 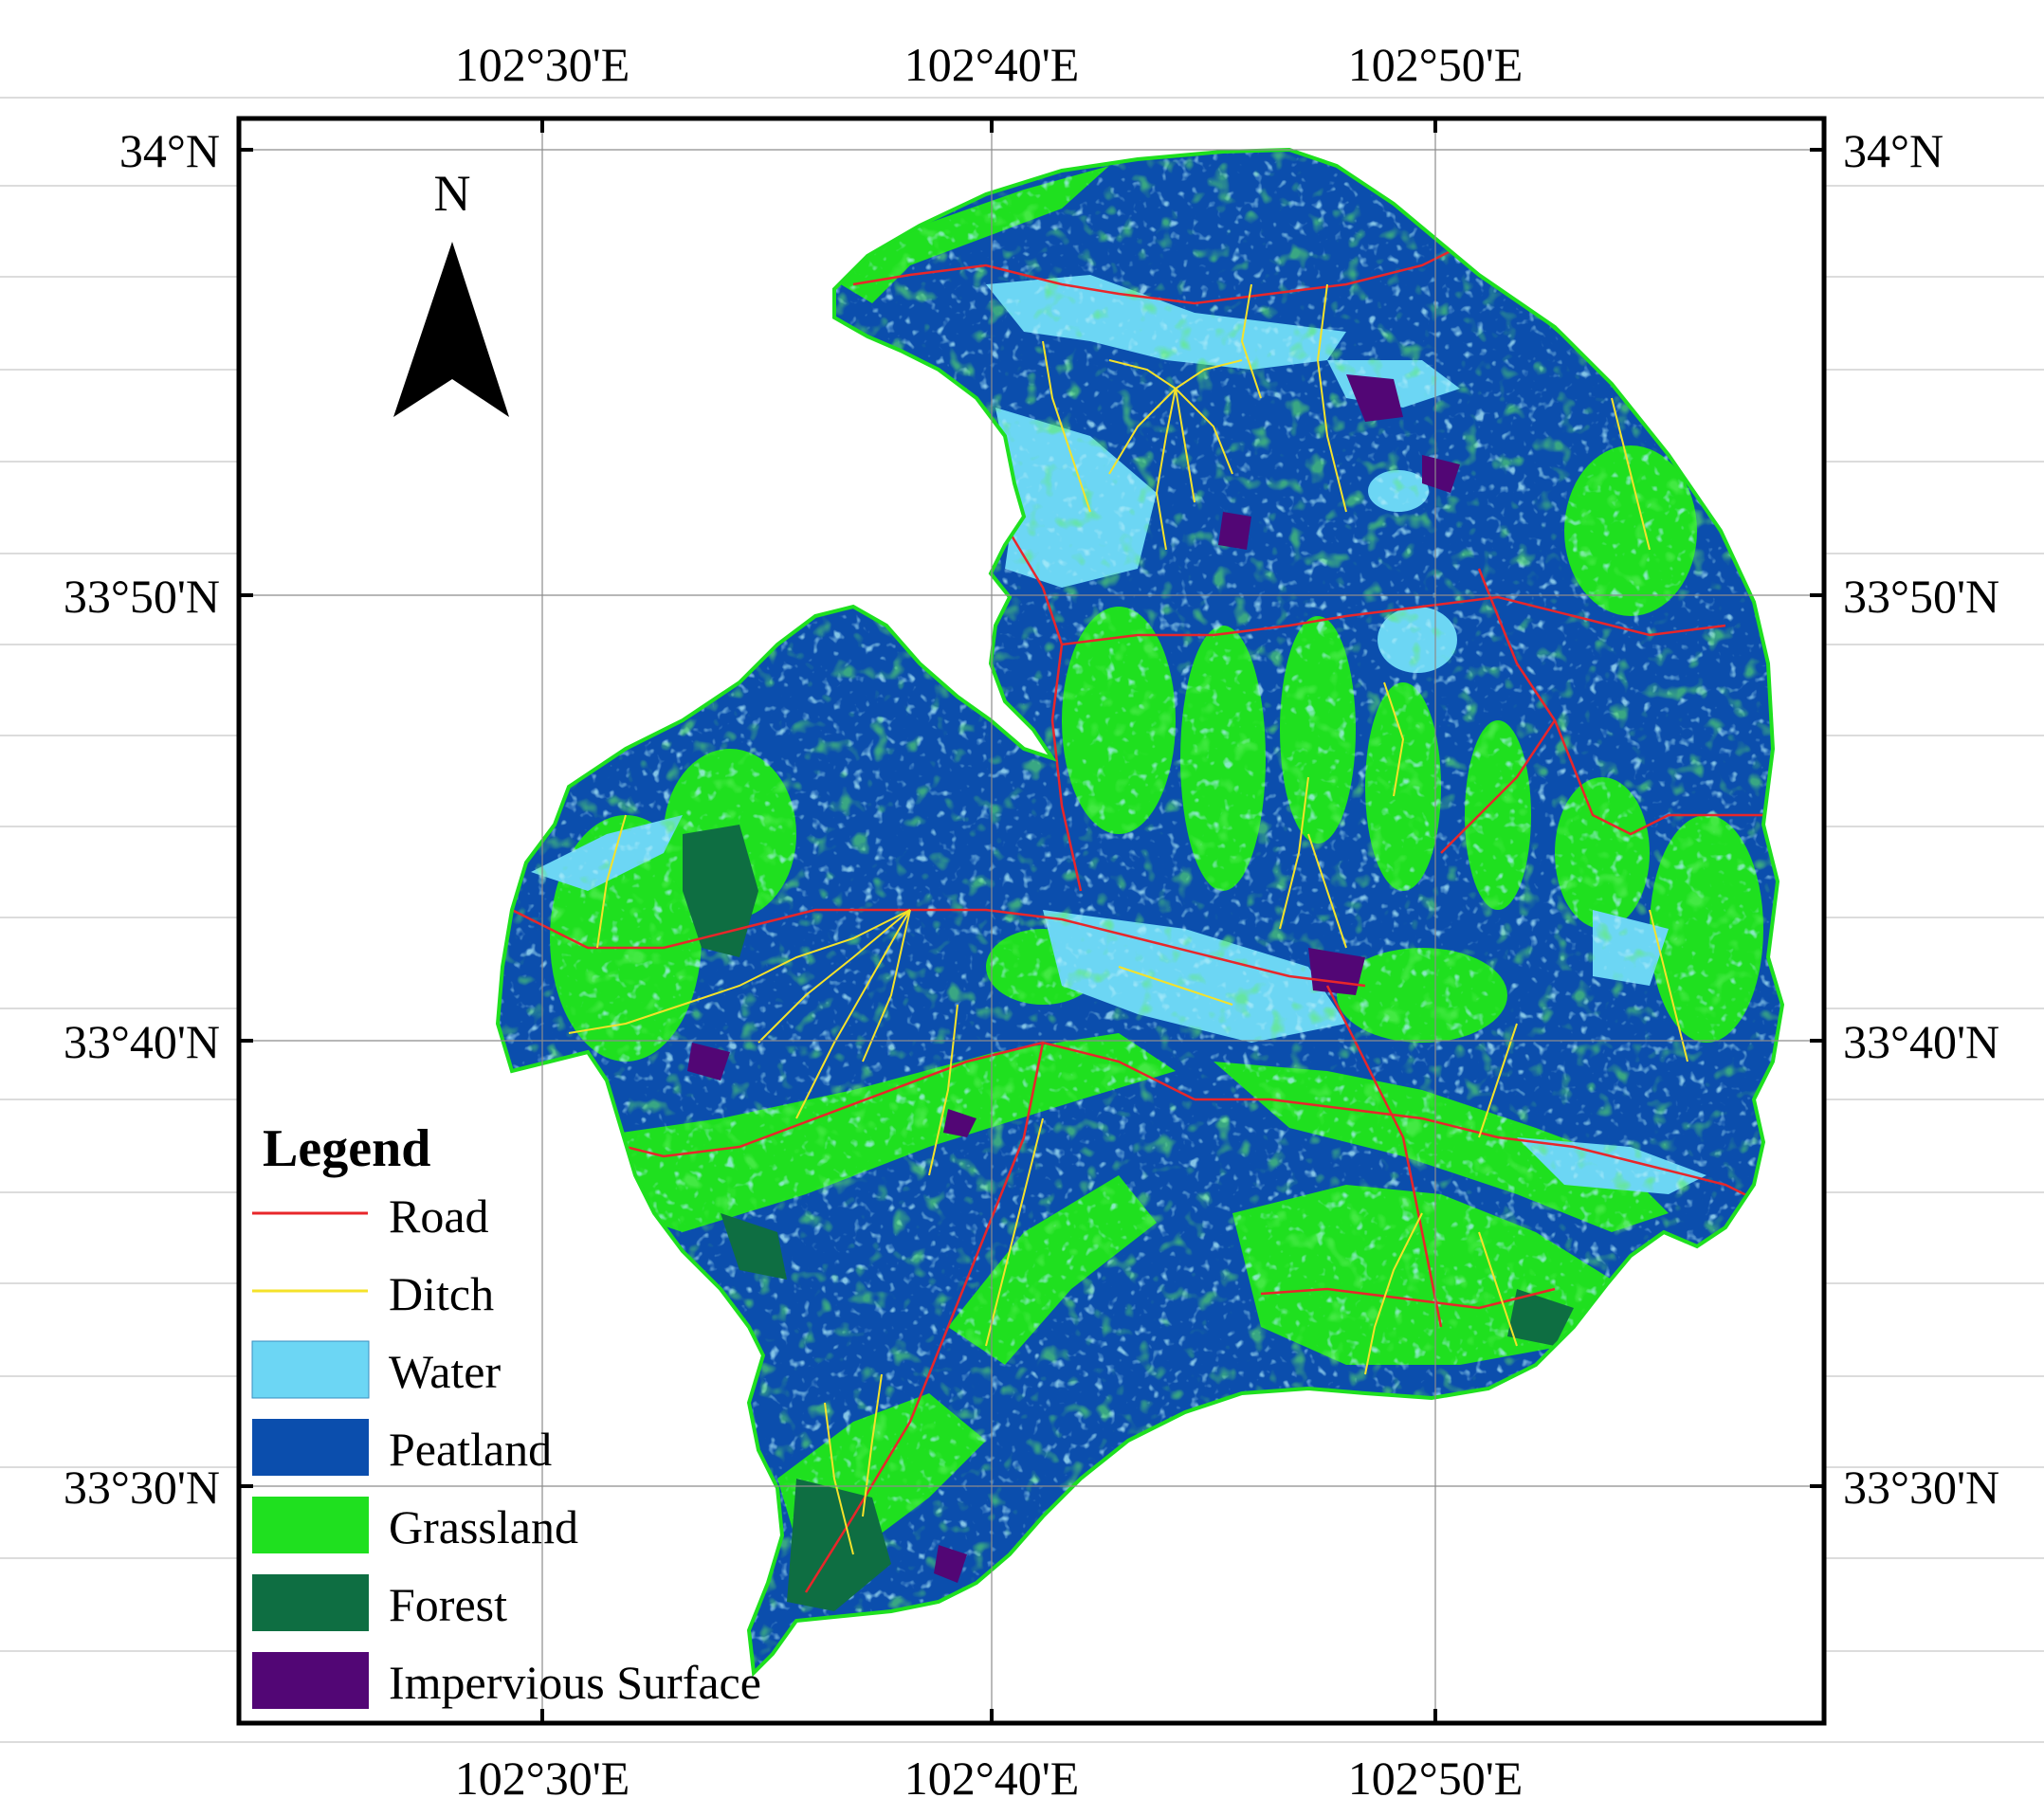 What do you see at coordinates (448, 1604) in the screenshot?
I see `legend-label: Forest` at bounding box center [448, 1604].